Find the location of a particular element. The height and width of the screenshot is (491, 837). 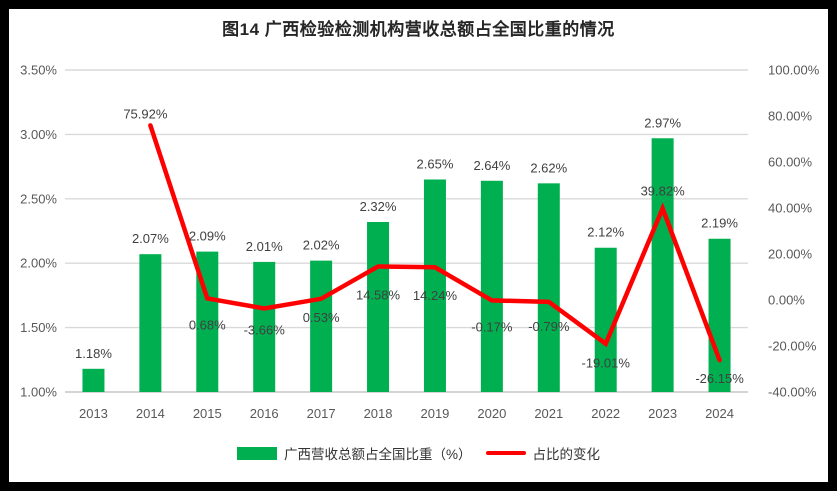

bar-data-label: 2.65% is located at coordinates (435, 163).